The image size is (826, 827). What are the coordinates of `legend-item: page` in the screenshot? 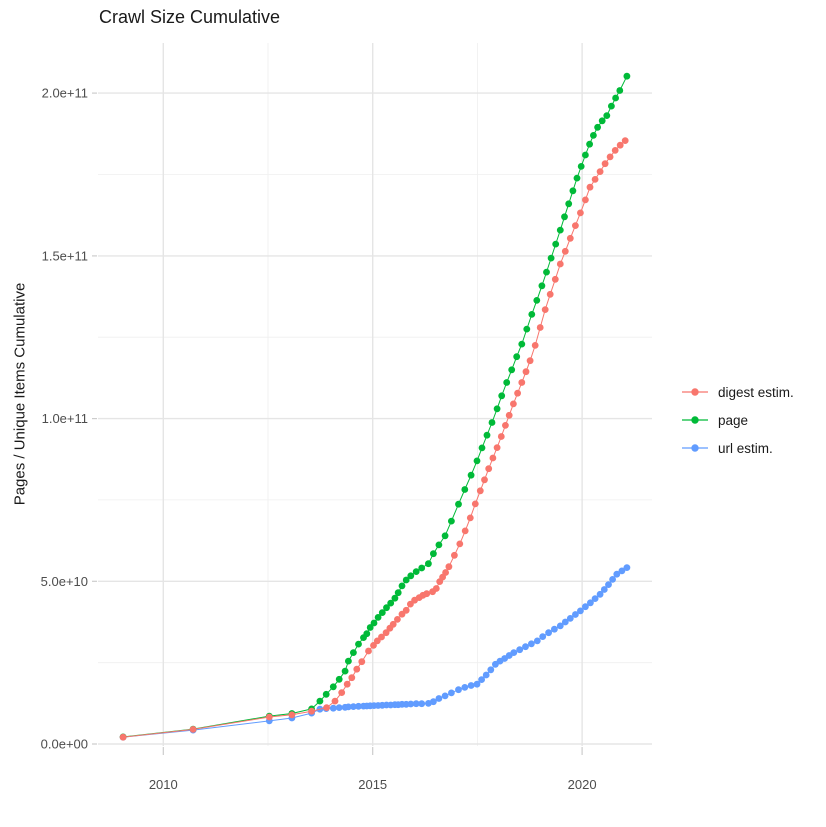 It's located at (737, 420).